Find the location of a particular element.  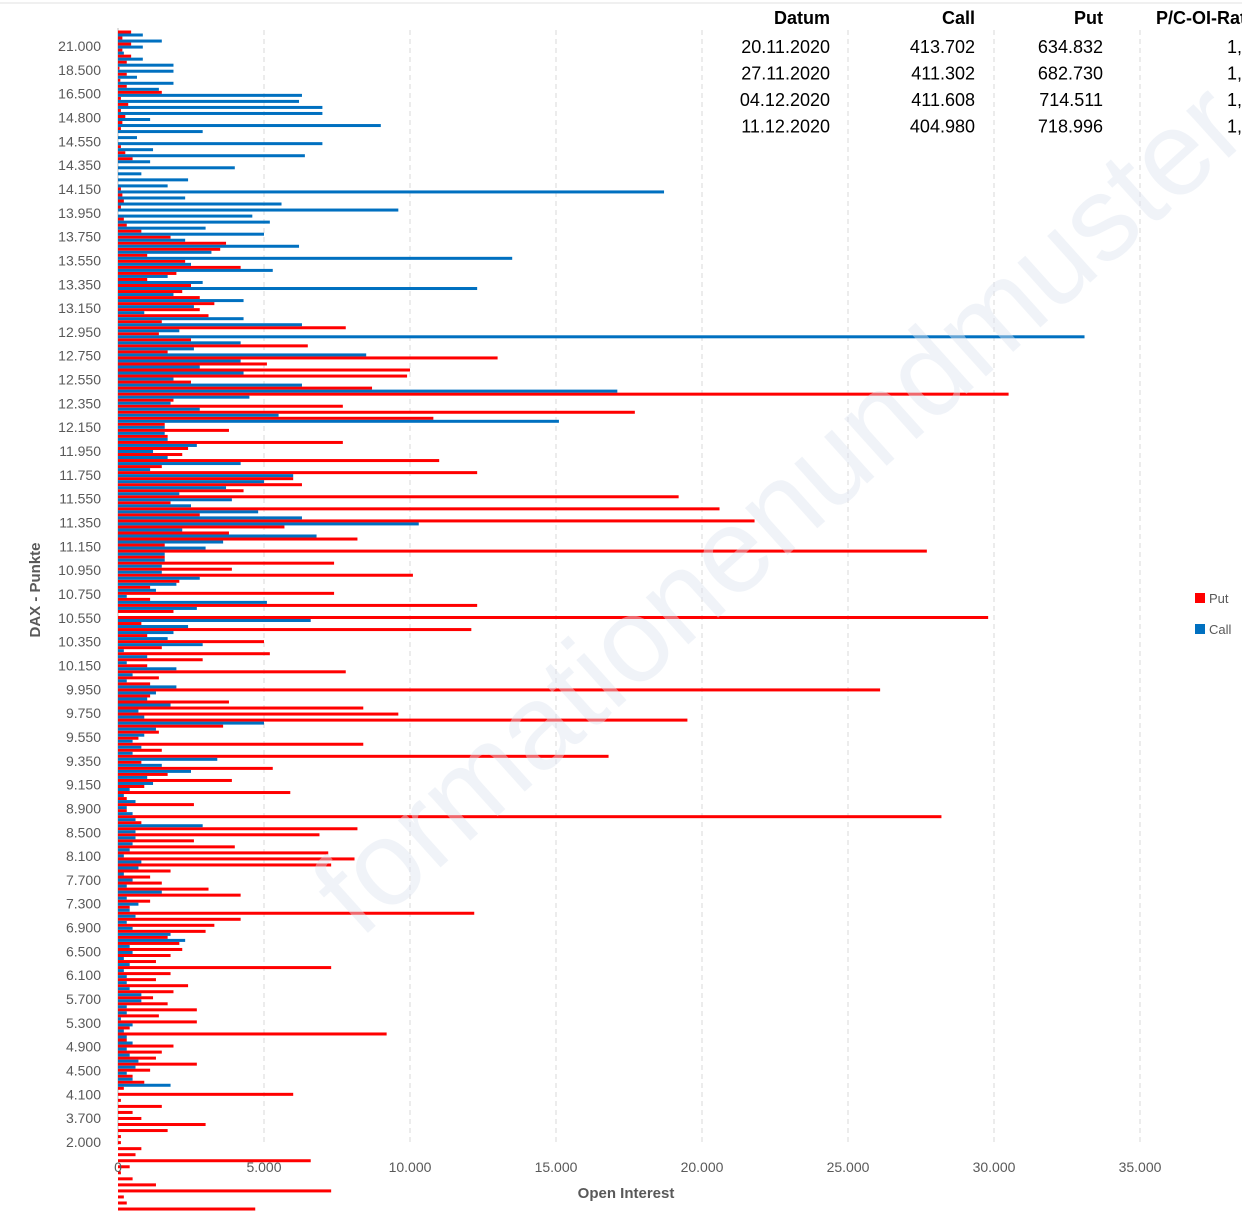

y-tick-label: 7.300 is located at coordinates (83, 904).